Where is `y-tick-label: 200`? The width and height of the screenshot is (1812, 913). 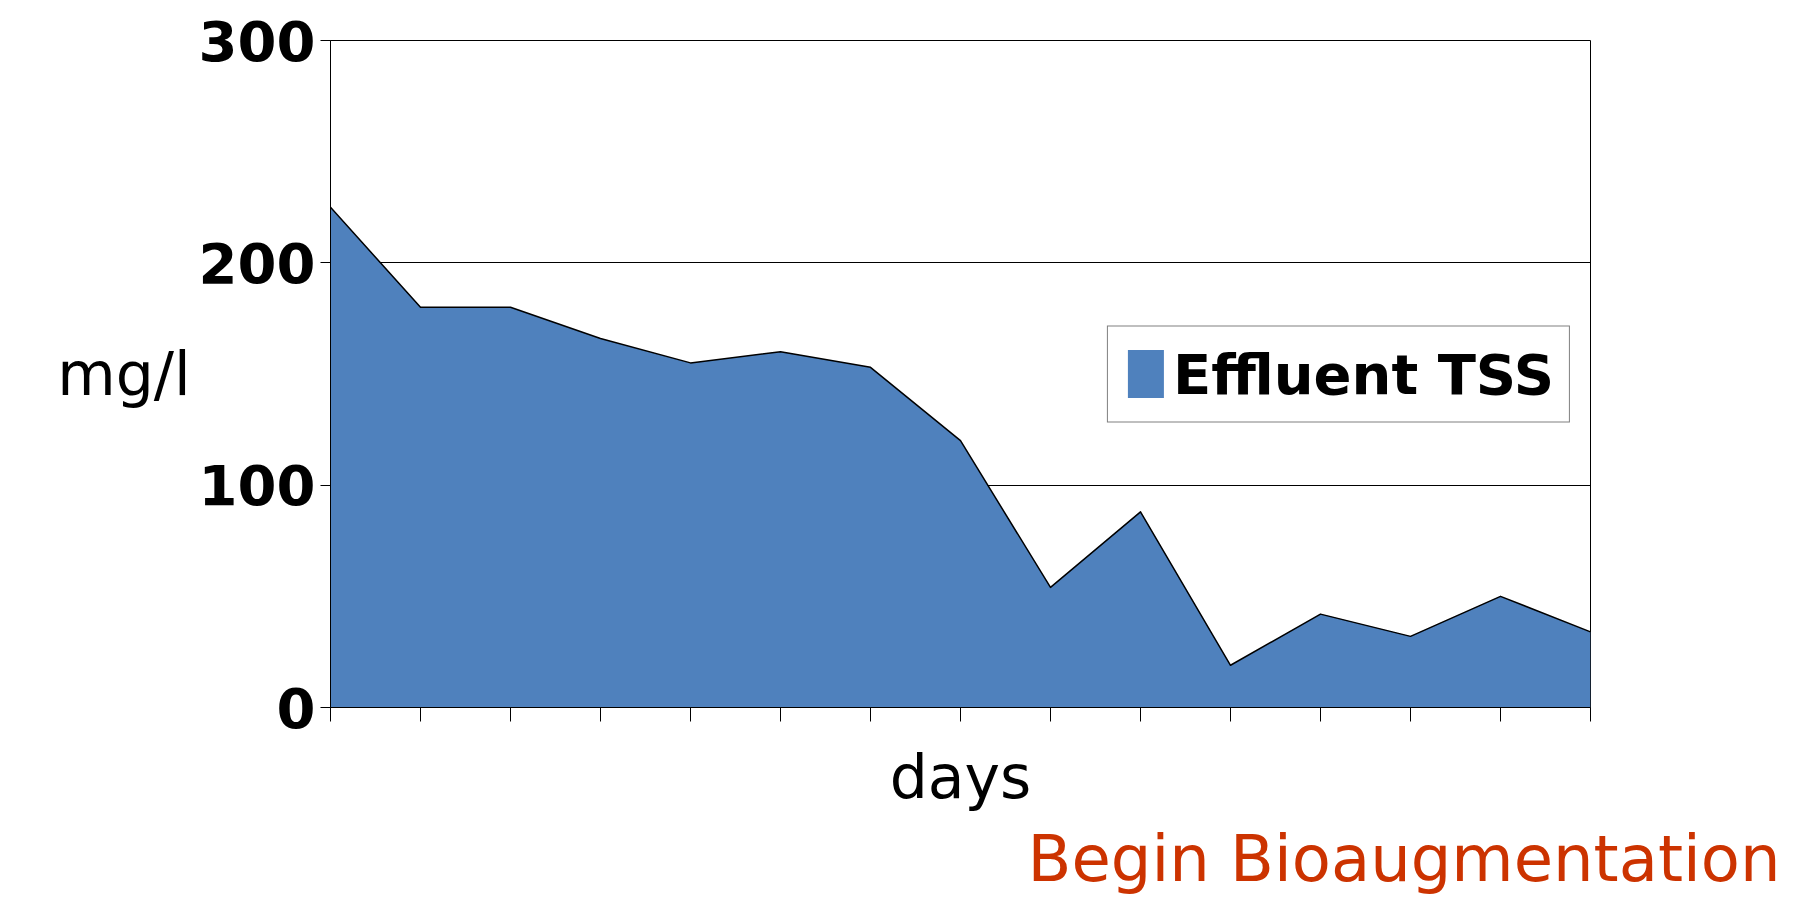 y-tick-label: 200 is located at coordinates (257, 263).